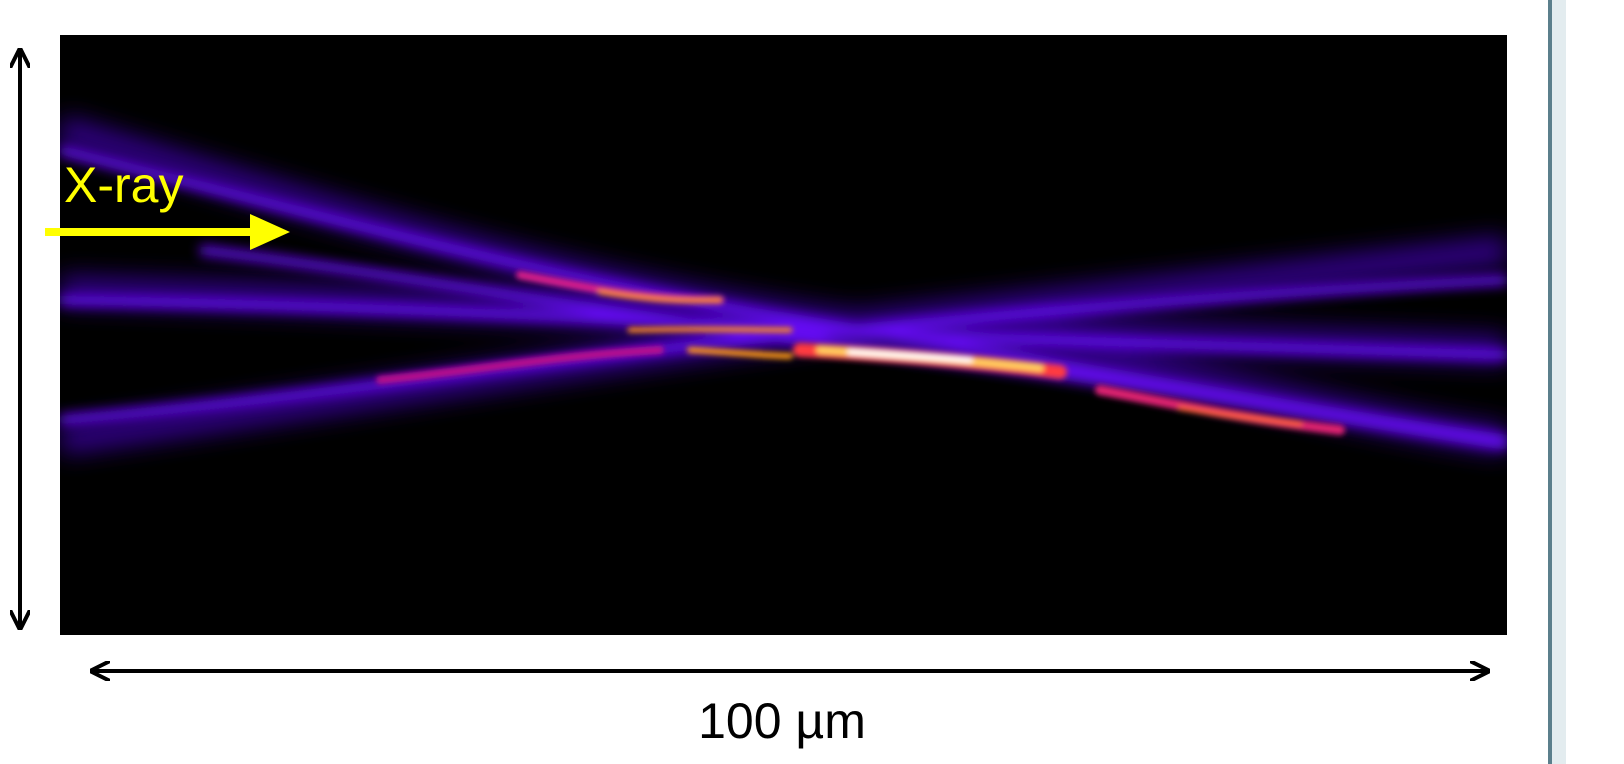 Image resolution: width=1624 pixels, height=764 pixels. Describe the element at coordinates (123, 185) in the screenshot. I see `beam-label: X-ray` at that location.